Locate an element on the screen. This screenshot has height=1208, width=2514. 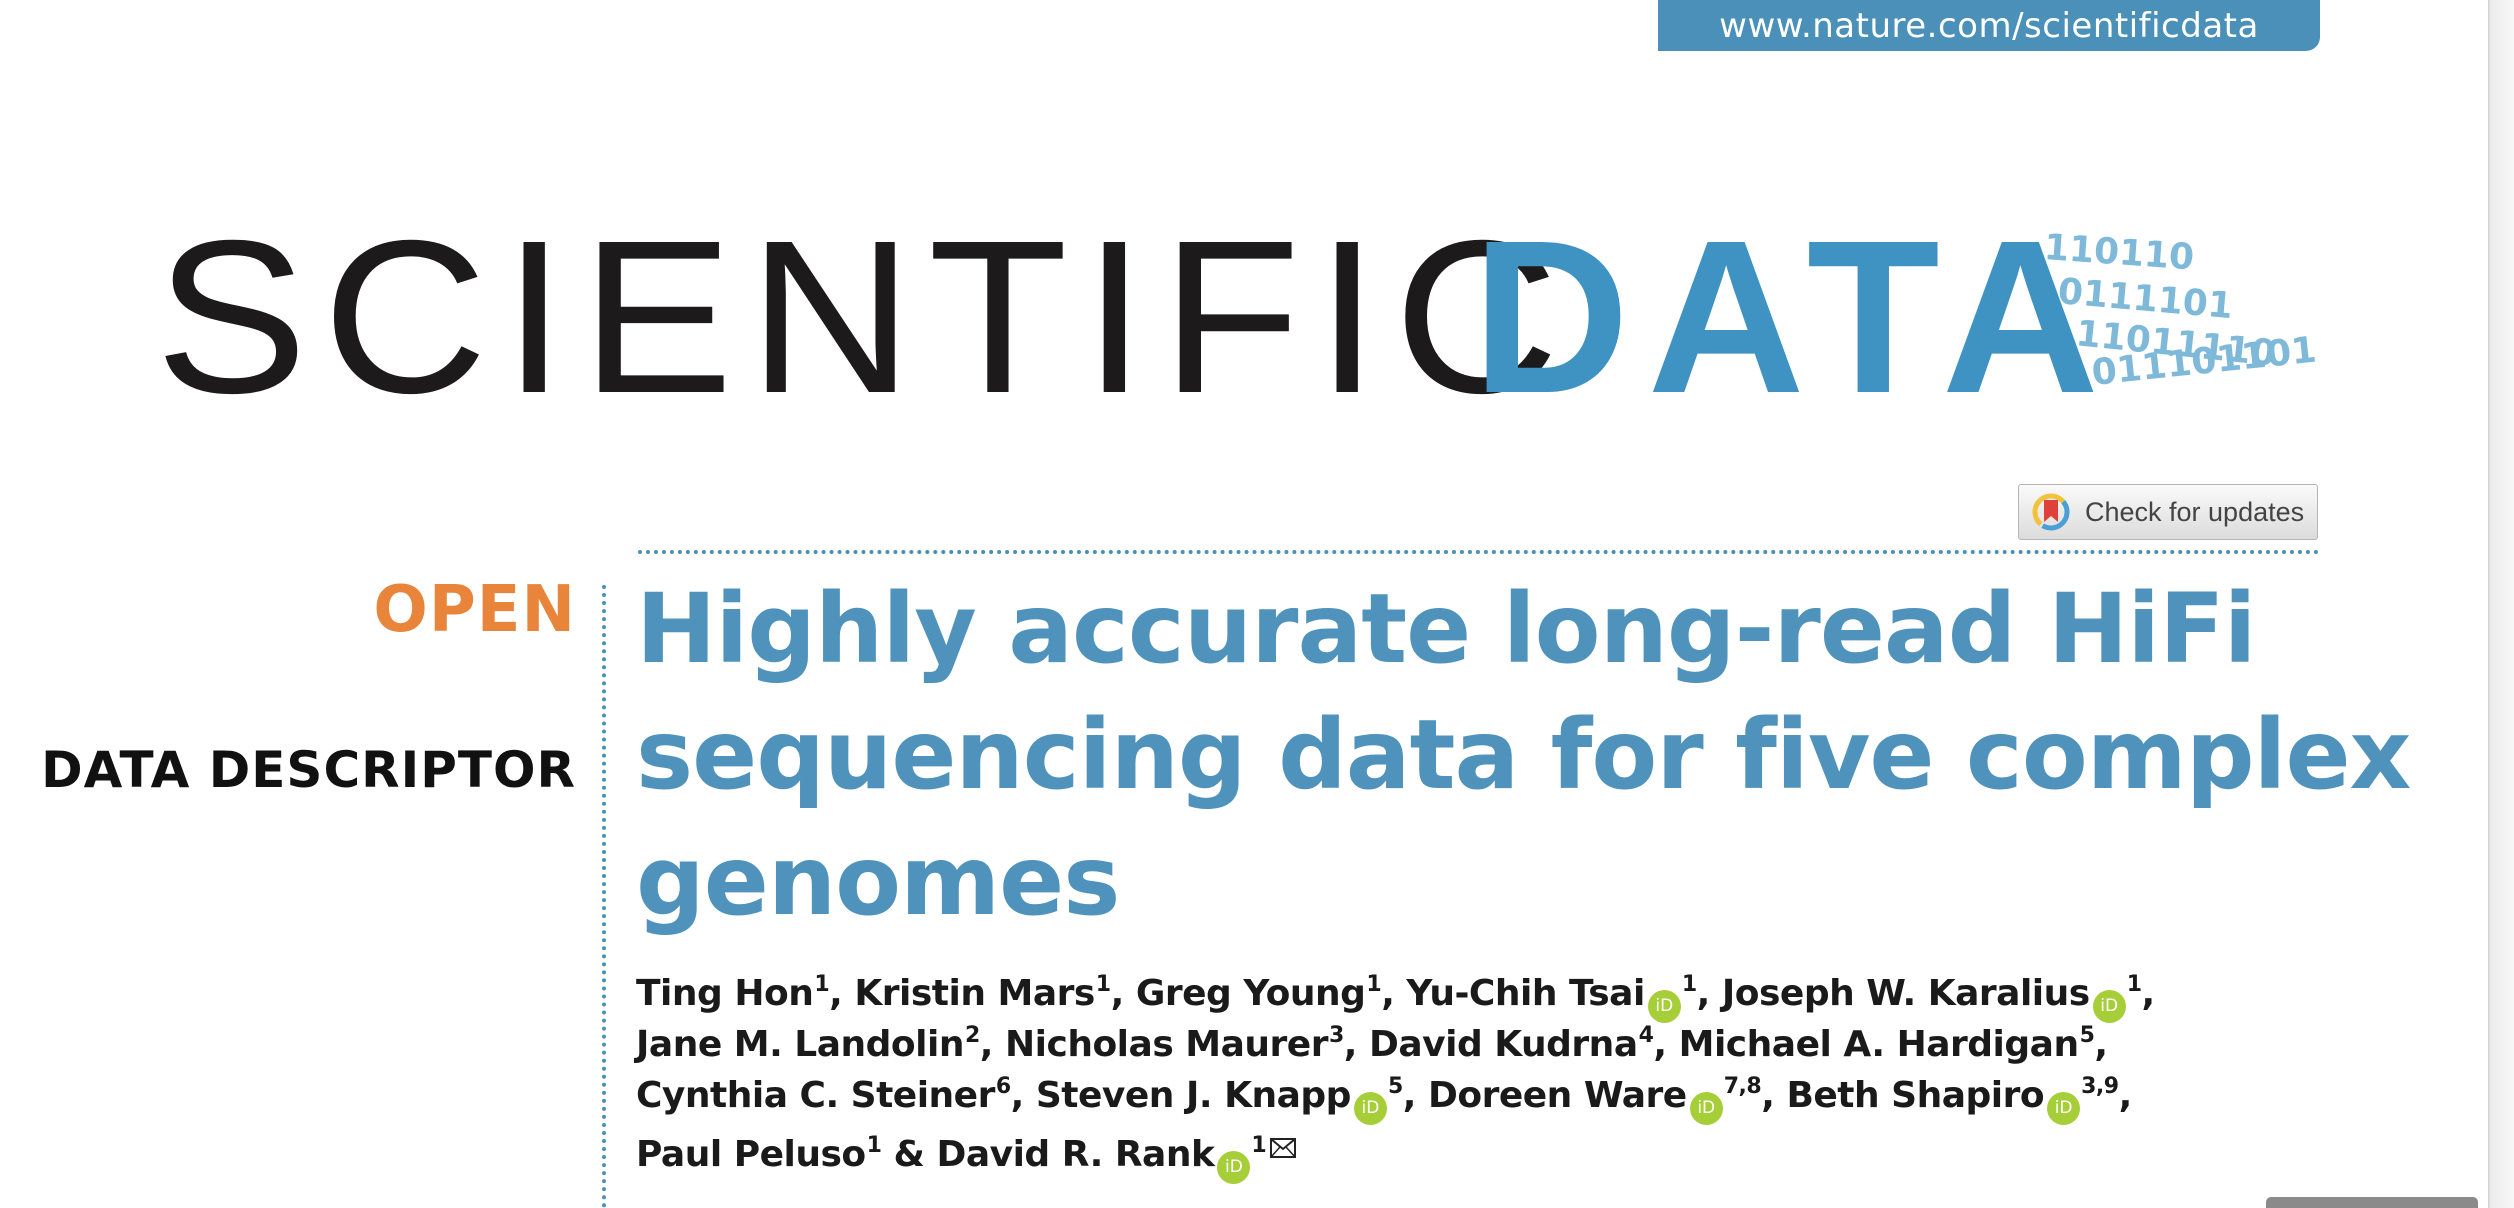
author-line: Paul Peluso1 & David R. Rank iD1 is located at coordinates (1486, 1152).